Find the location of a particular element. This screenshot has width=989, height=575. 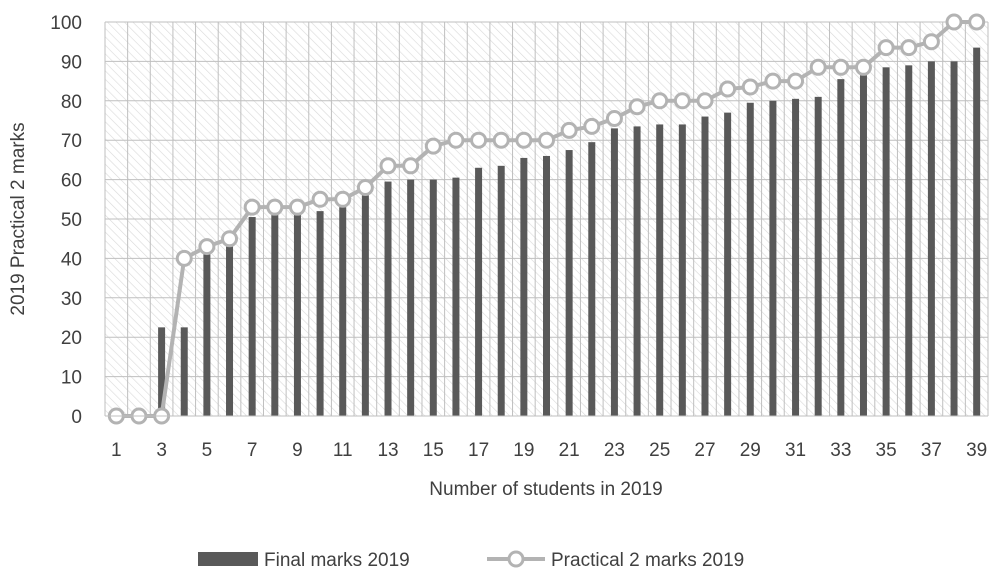

x-tick-label: 29 is located at coordinates (750, 450).